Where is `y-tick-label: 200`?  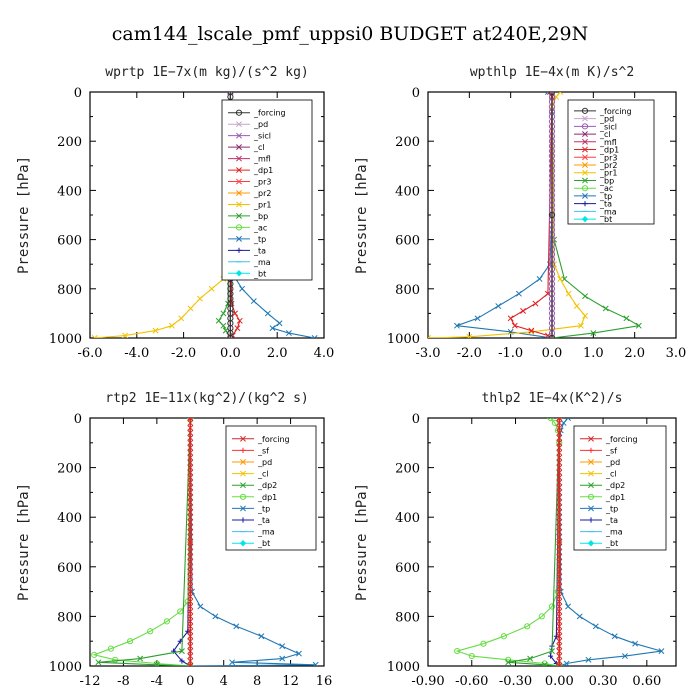
y-tick-label: 200 is located at coordinates (407, 469).